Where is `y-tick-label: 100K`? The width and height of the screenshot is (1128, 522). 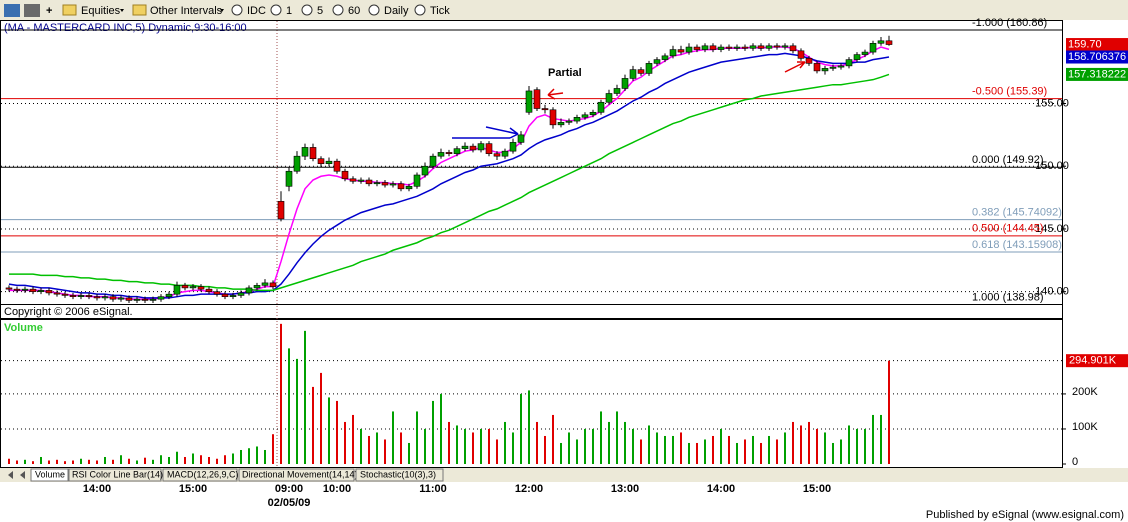 y-tick-label: 100K is located at coordinates (1085, 427).